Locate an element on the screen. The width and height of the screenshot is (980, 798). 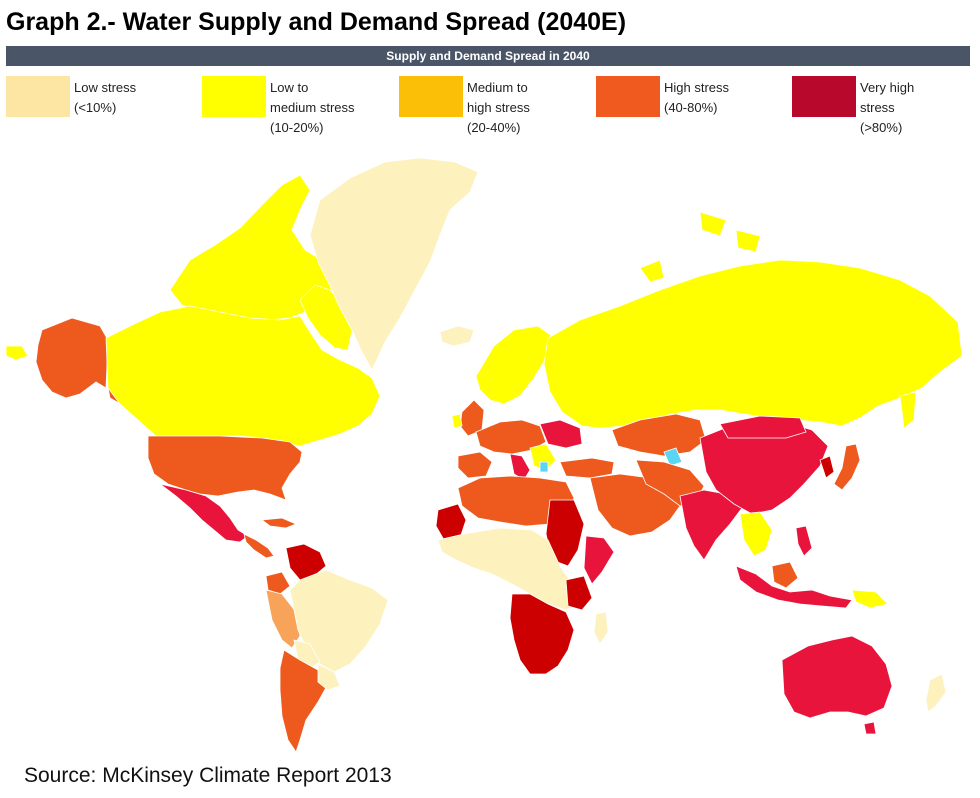
region-kazakhstan is located at coordinates (659, 435).